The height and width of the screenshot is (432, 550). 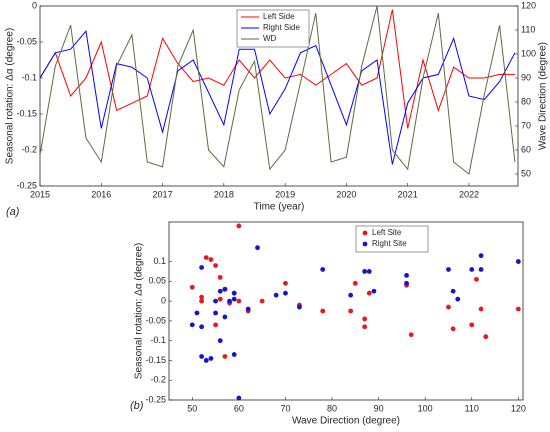 I want to click on y2-tick-label: 60, so click(x=526, y=149).